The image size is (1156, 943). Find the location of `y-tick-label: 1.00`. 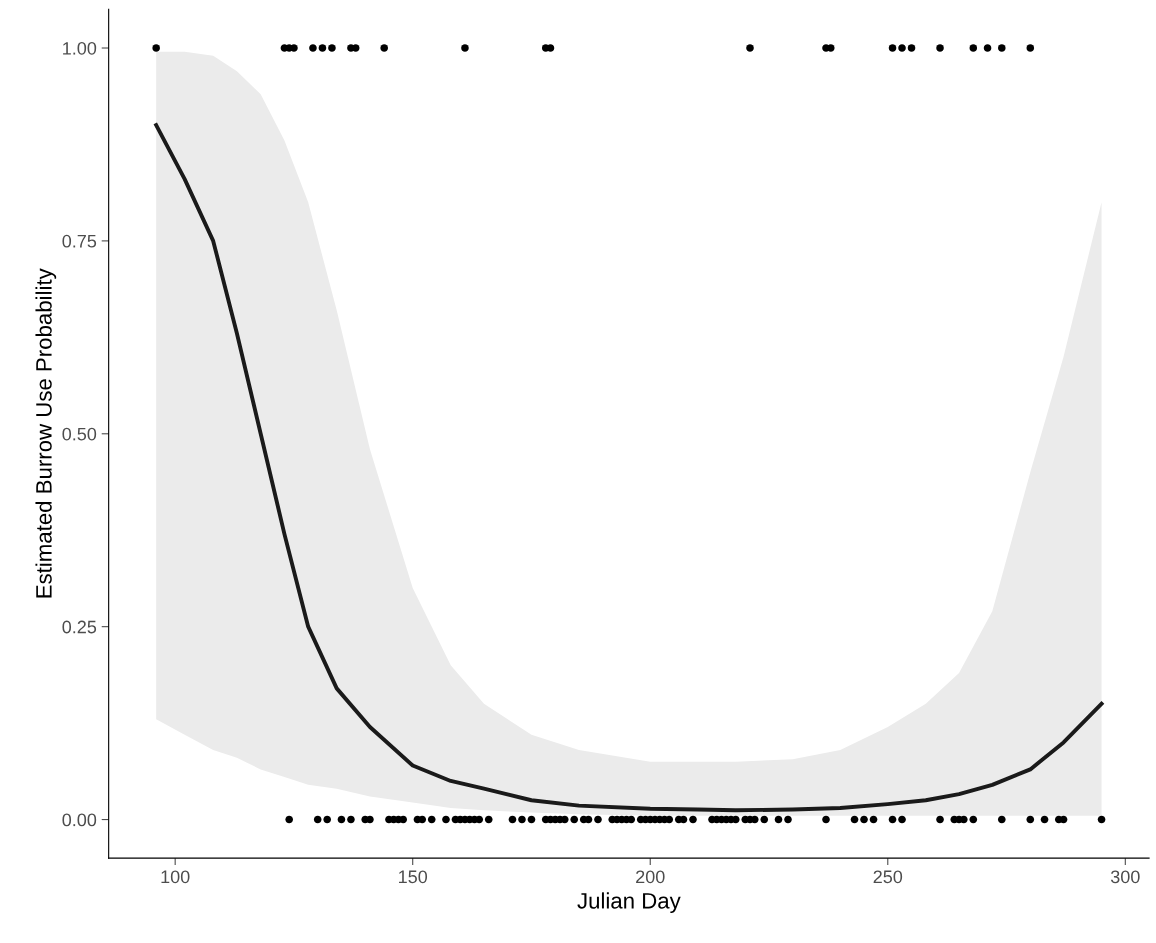

y-tick-label: 1.00 is located at coordinates (80, 48).